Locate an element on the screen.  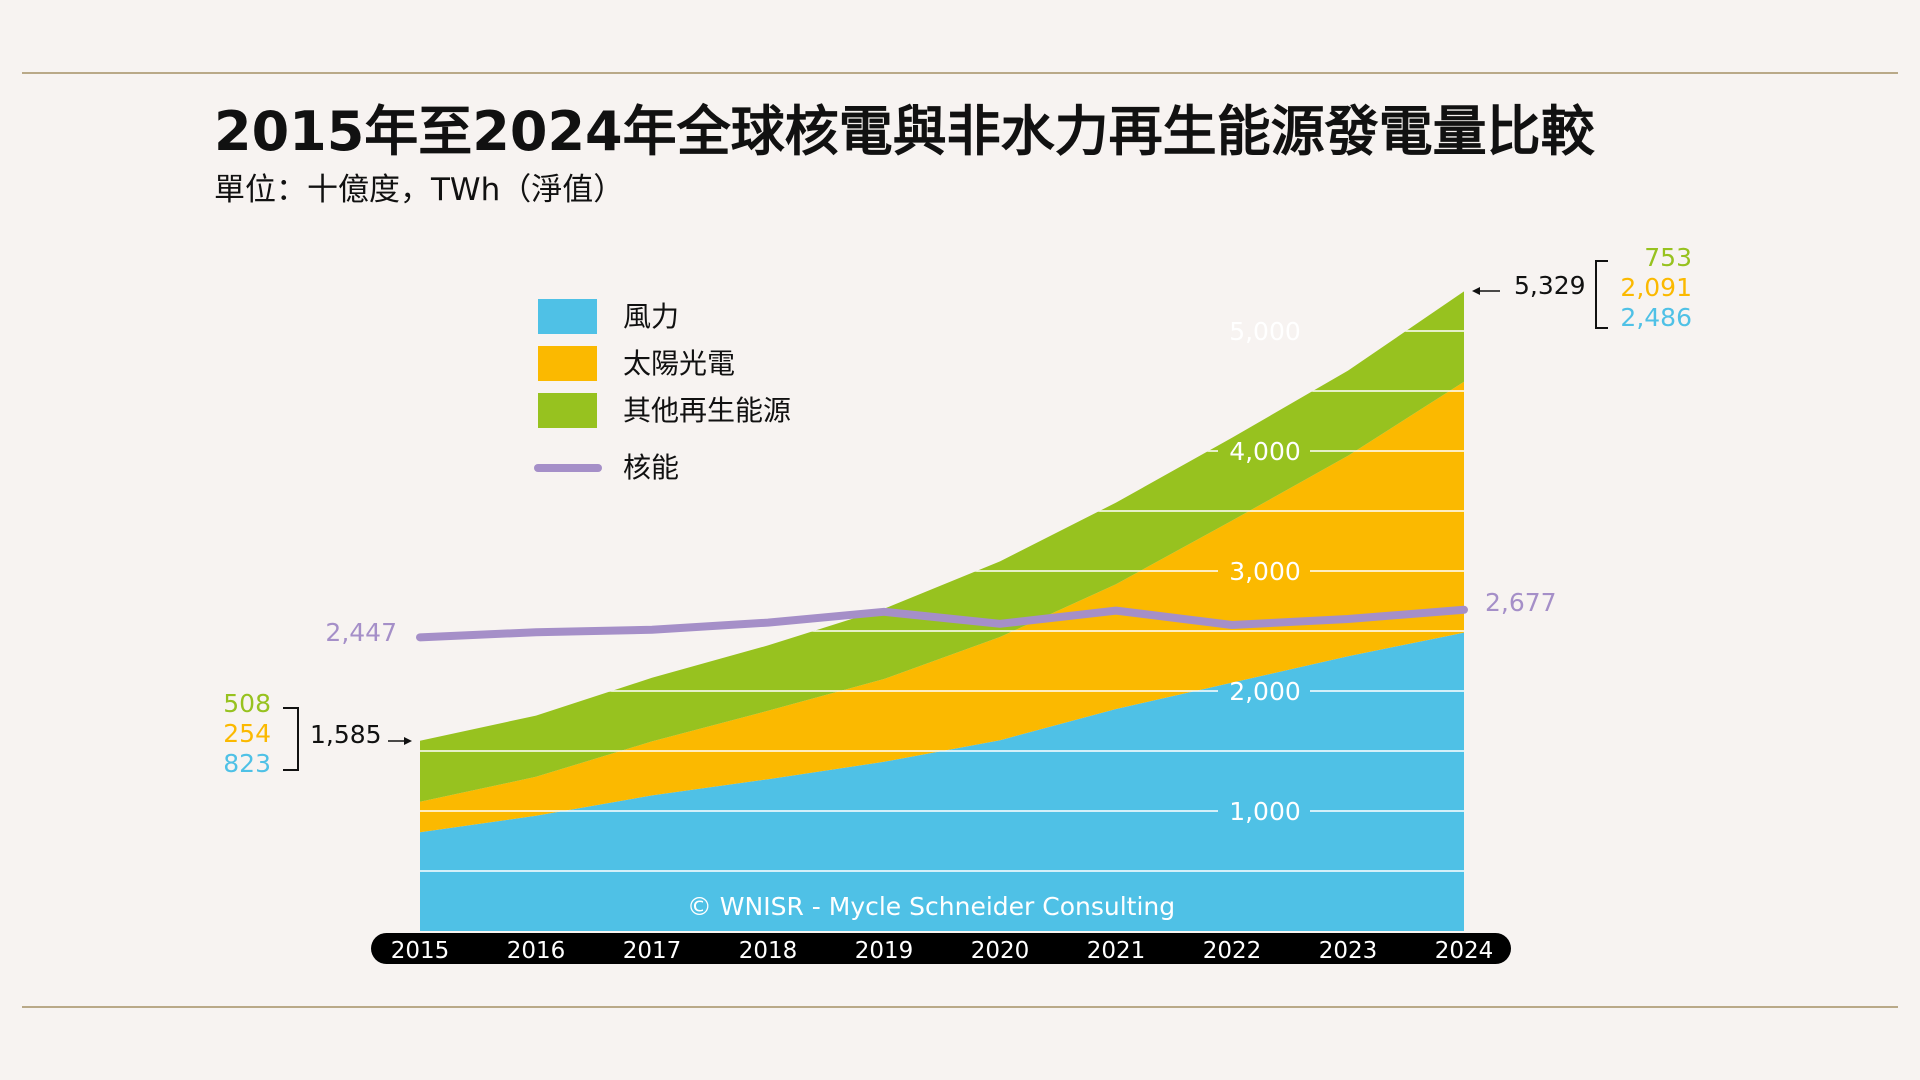
legend-label-wind: 風力 is located at coordinates (651, 316).